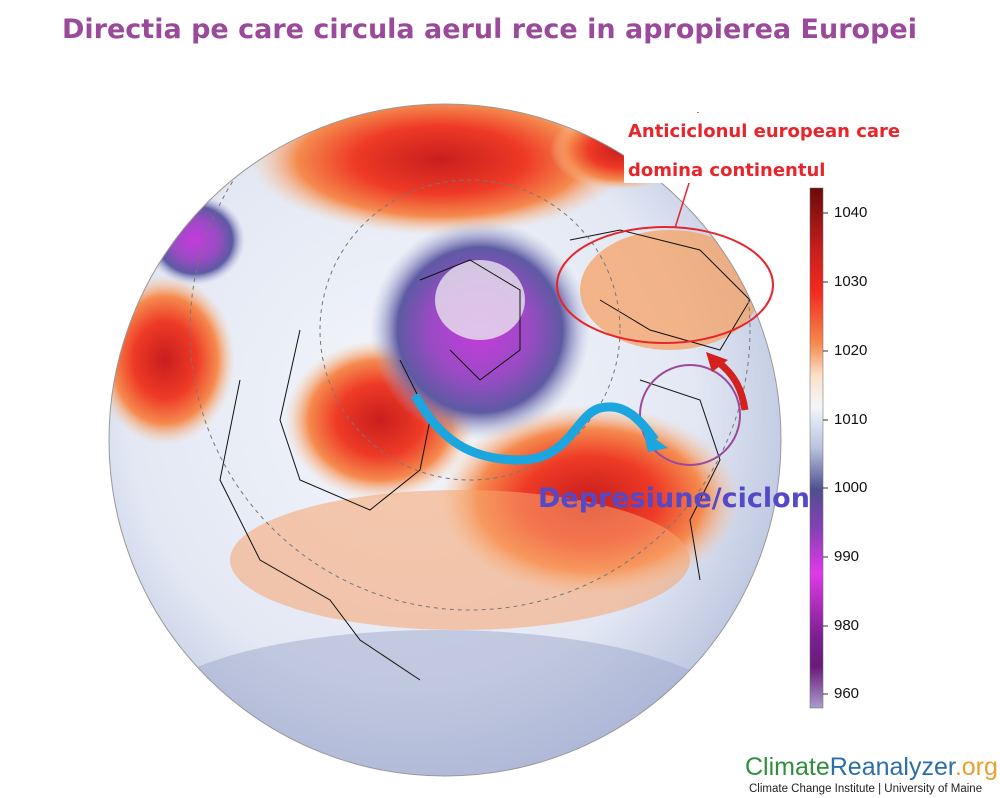  Describe the element at coordinates (816, 448) in the screenshot. I see `colorbar` at that location.